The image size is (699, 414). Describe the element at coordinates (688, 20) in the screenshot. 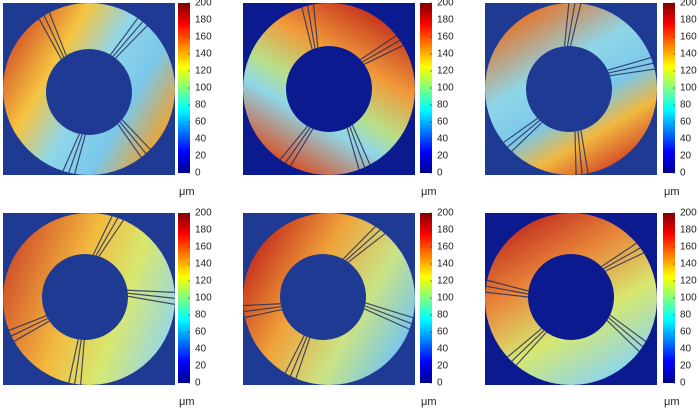

I see `colorbar-tick-label: 180` at that location.